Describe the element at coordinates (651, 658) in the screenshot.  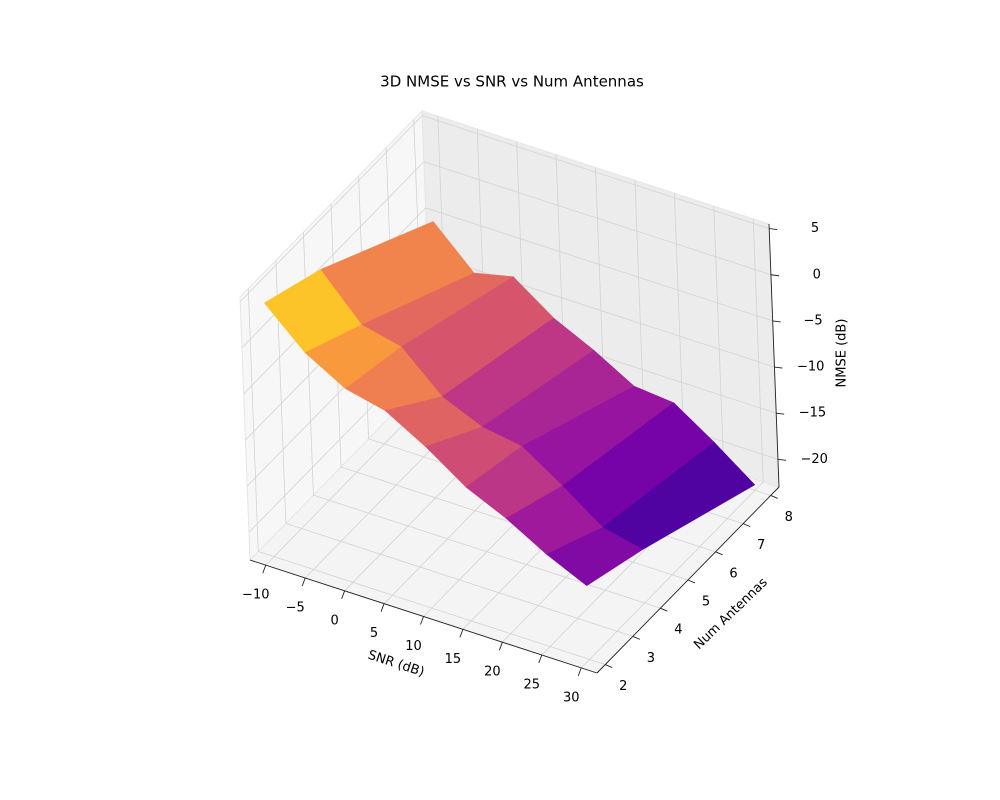
I see `y-tick-label: 3` at that location.